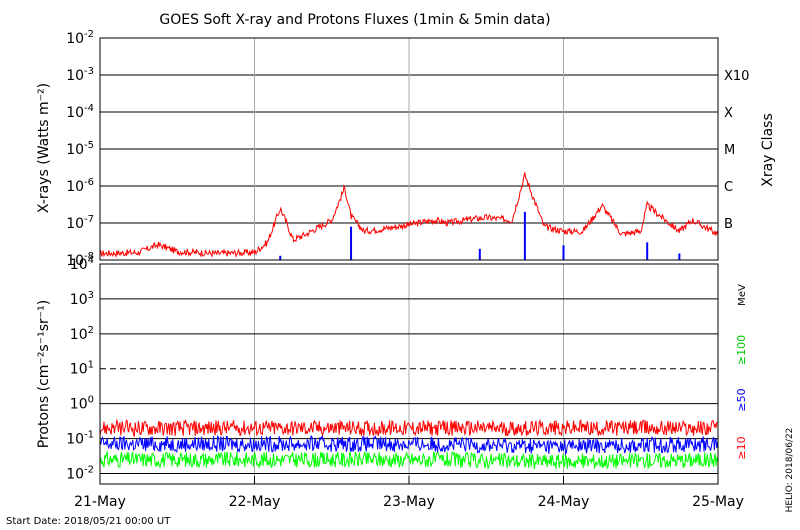 The image size is (800, 530). What do you see at coordinates (80, 112) in the screenshot?
I see `xray-tick-label: 10⁻⁴` at bounding box center [80, 112].